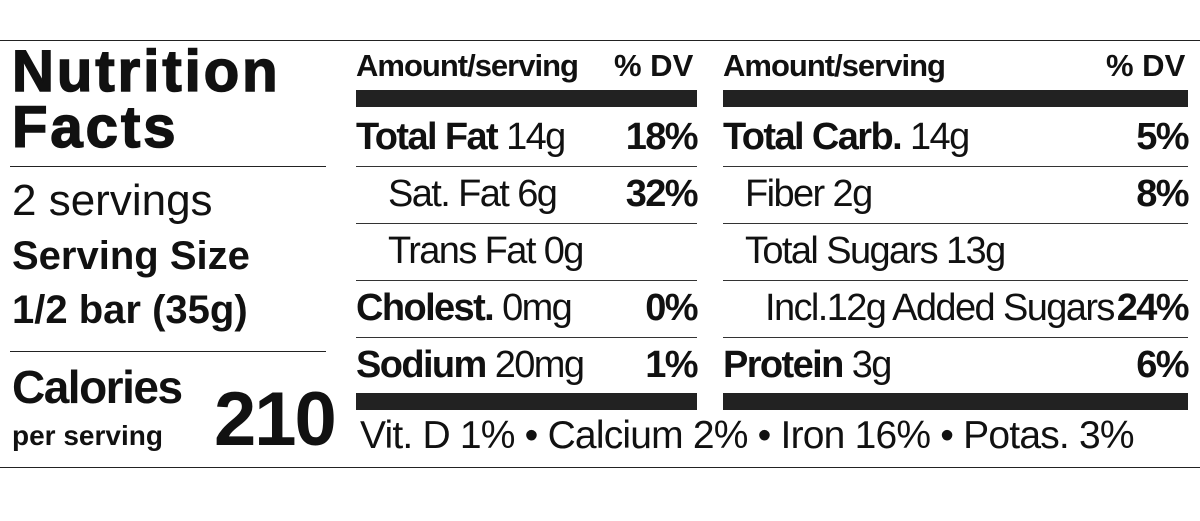 The image size is (1200, 521). What do you see at coordinates (600, 467) in the screenshot?
I see `bottom-border` at bounding box center [600, 467].